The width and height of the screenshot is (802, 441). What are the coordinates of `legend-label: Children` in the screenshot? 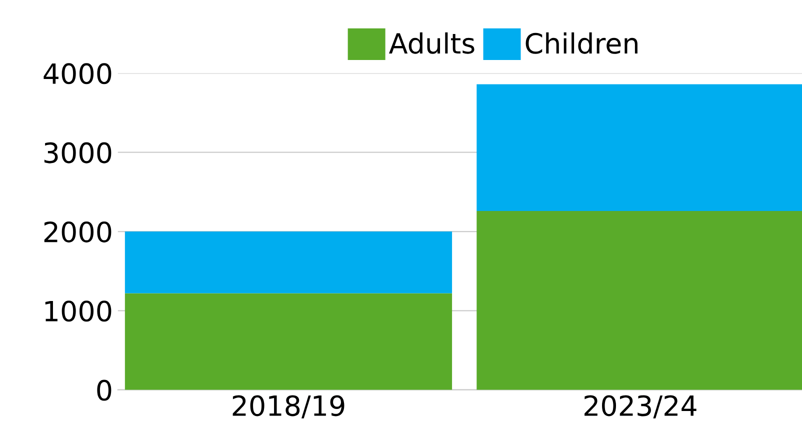 It's located at (582, 43).